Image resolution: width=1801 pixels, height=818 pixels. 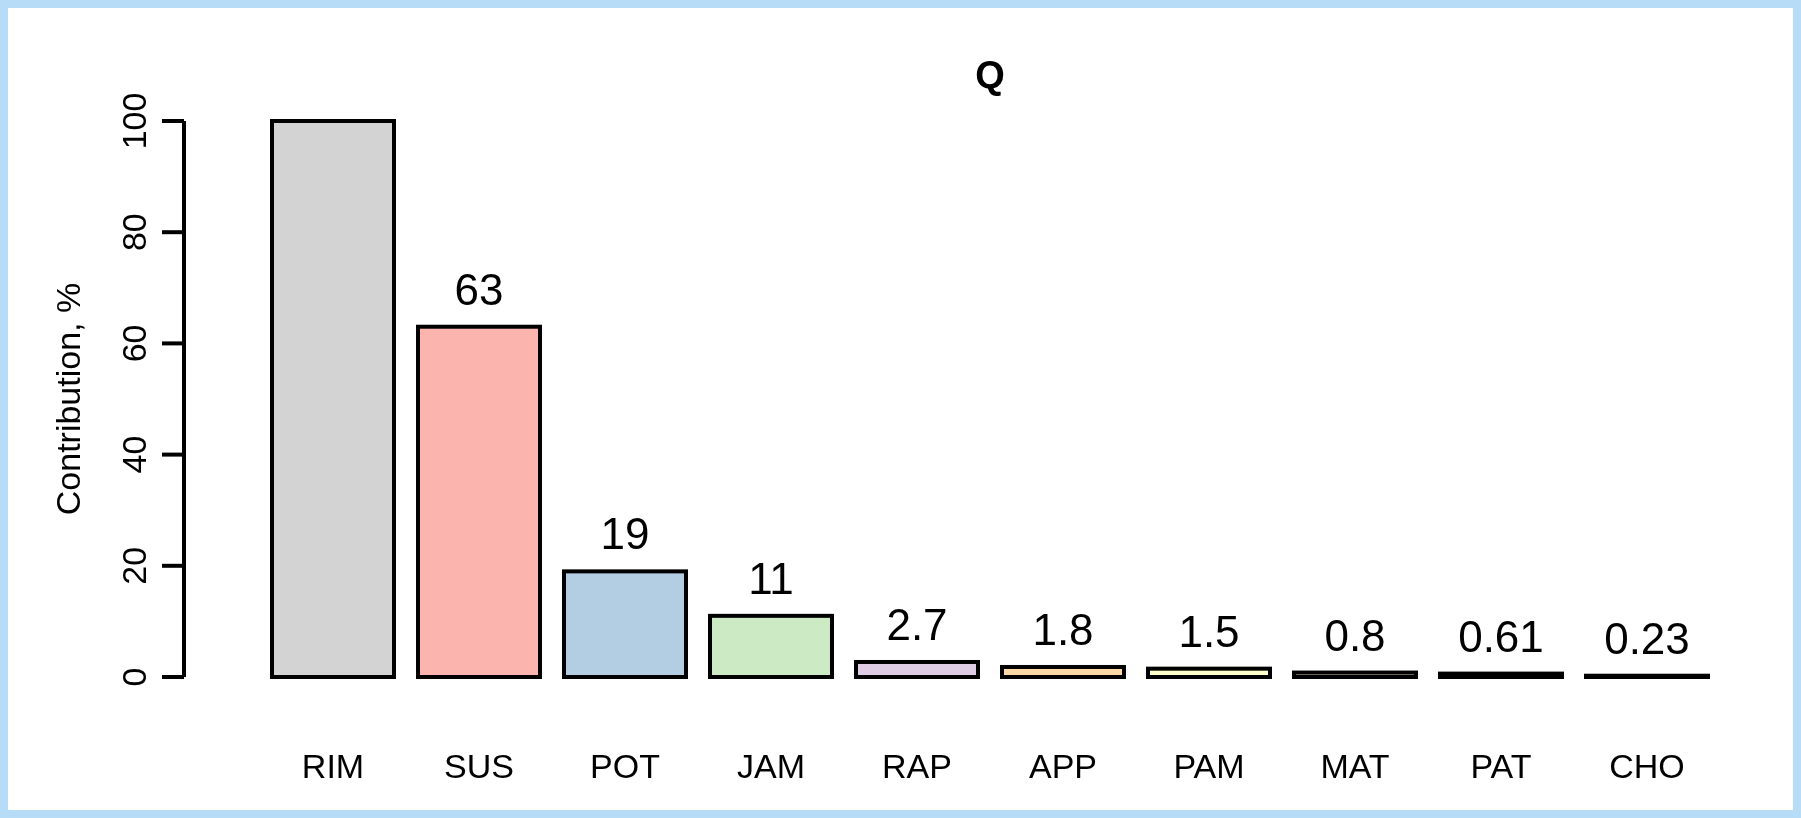 I want to click on x-tick-label: APP, so click(x=1063, y=766).